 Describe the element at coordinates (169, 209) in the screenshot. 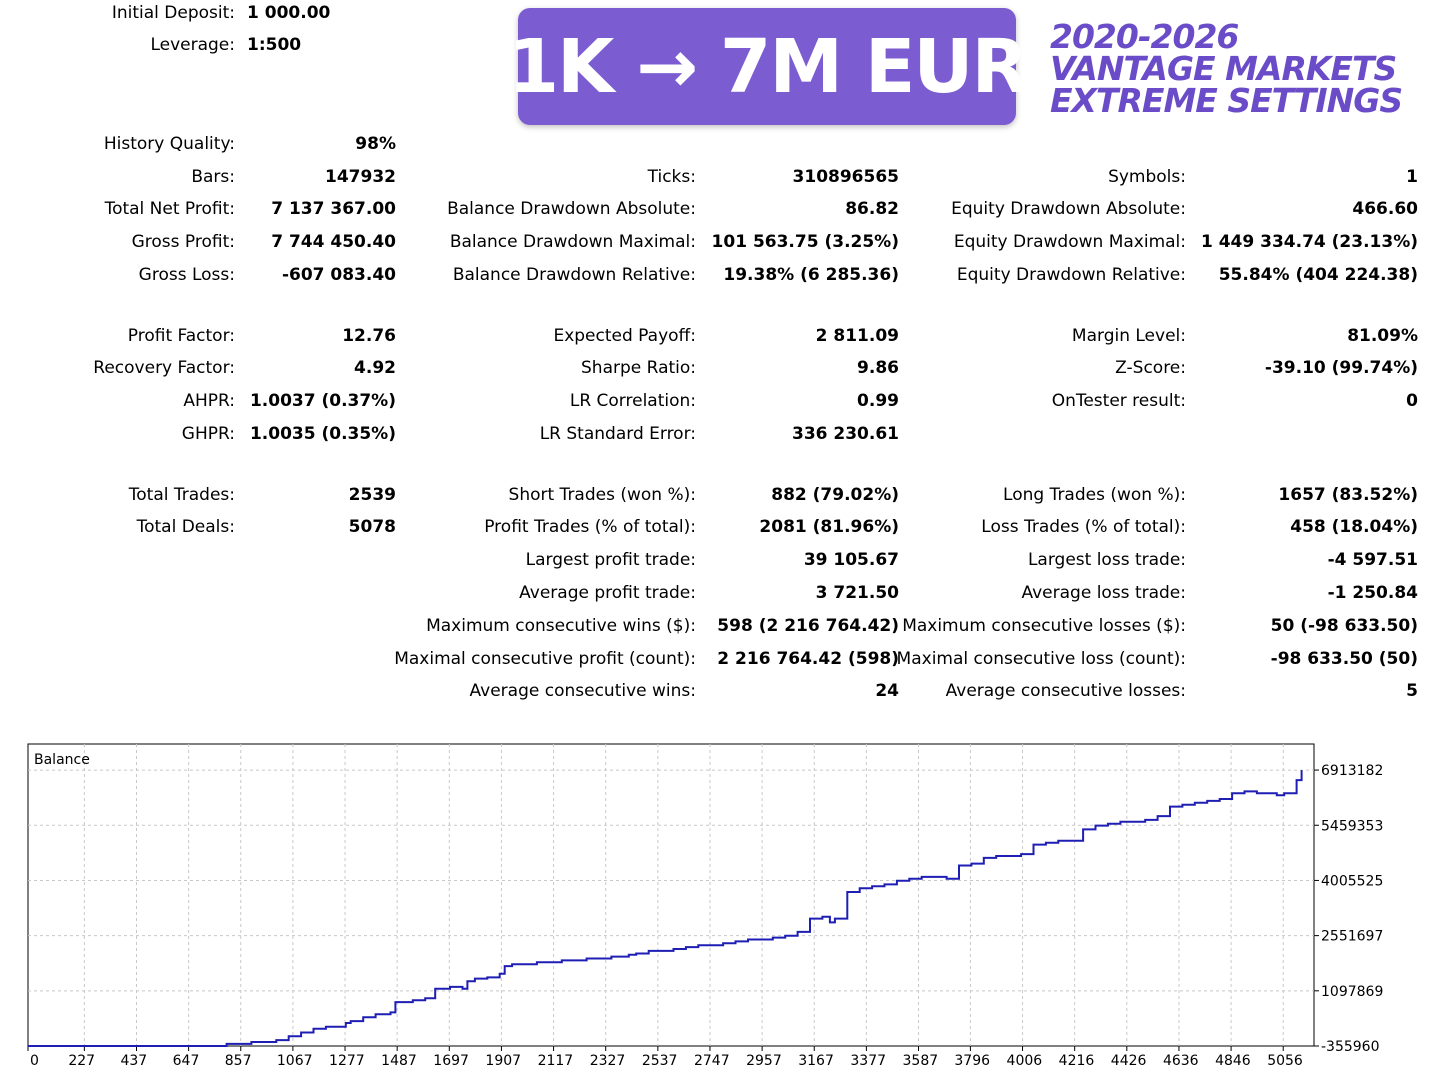

I see `total-net-profit-label: Total Net Profit:` at that location.